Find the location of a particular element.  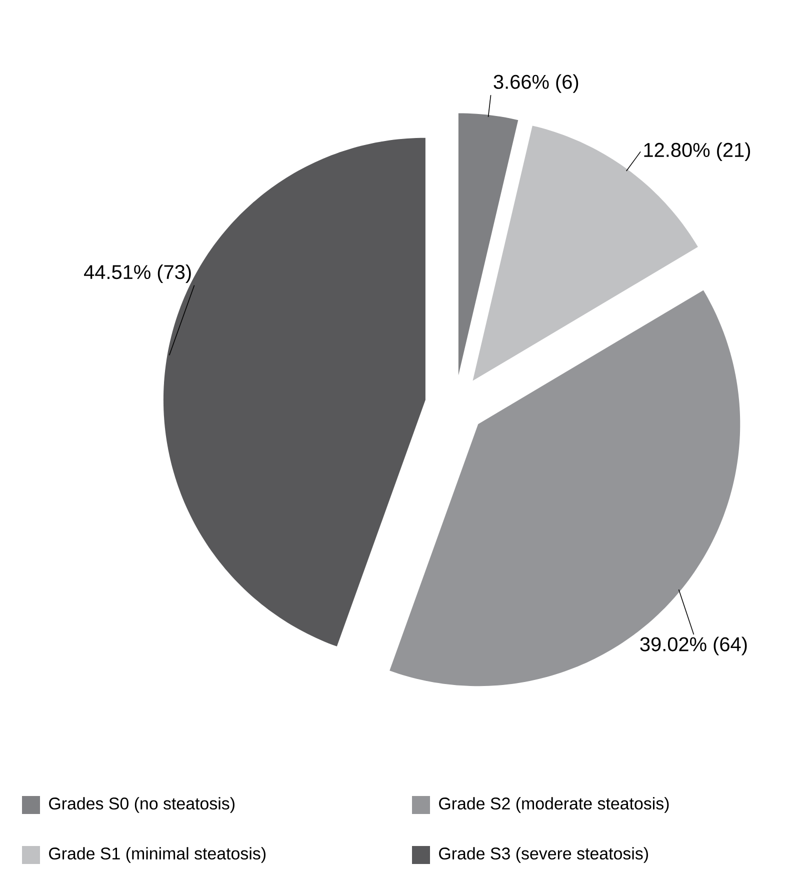

data-label: 12.80% (21) is located at coordinates (697, 151).